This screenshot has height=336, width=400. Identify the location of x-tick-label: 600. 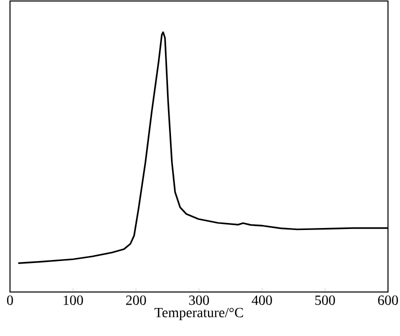
(388, 300).